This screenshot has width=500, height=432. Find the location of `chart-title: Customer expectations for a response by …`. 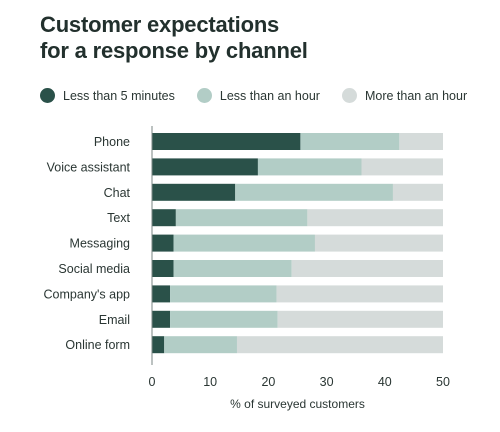

chart-title: Customer expectations for a response by … is located at coordinates (174, 38).